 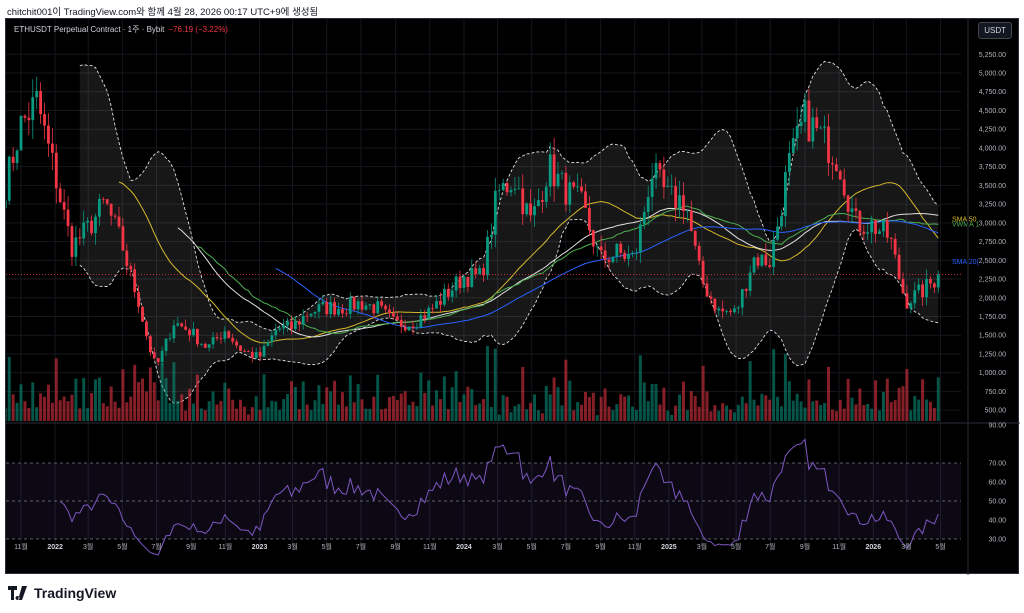 I want to click on currency-button: USDT, so click(x=995, y=30).